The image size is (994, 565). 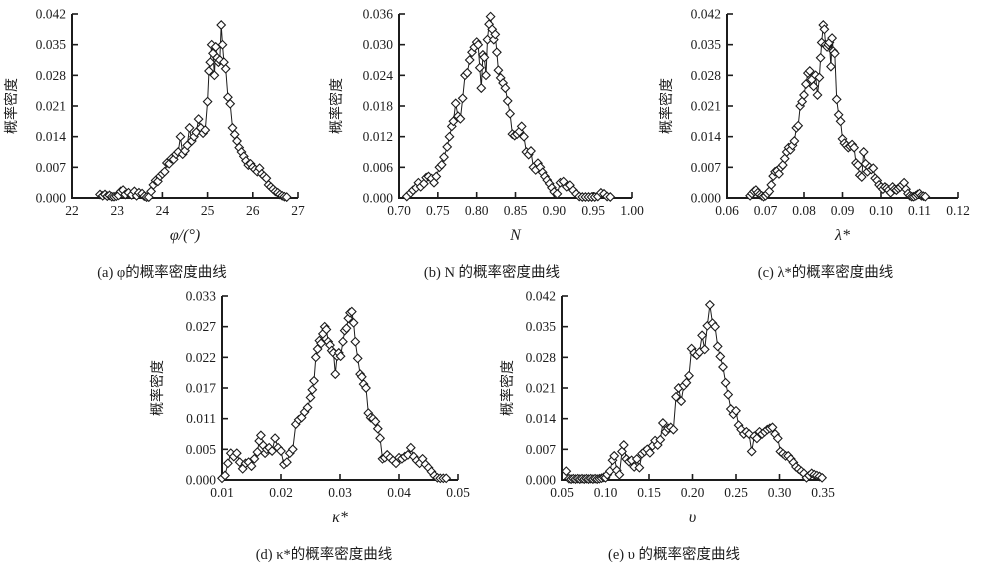 I want to click on chart-n-caption: (b) N 的概率密度曲线, so click(x=492, y=273).